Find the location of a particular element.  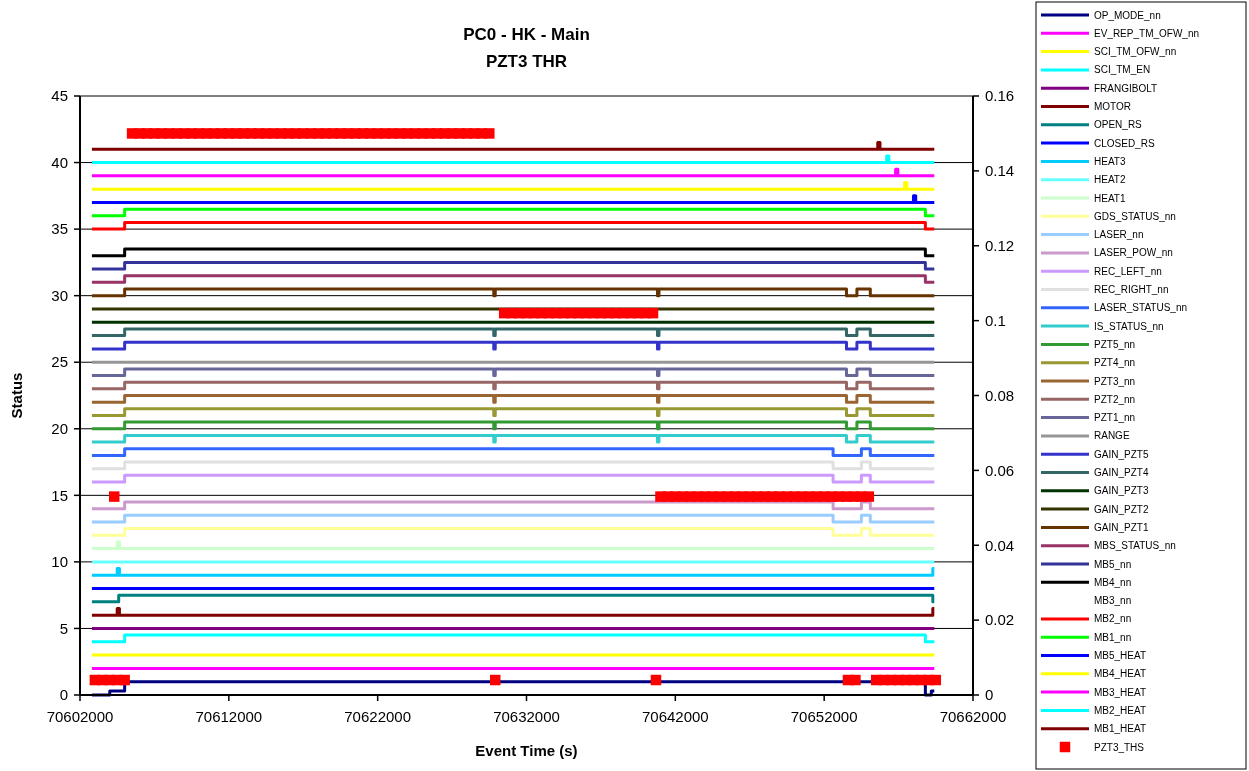

y2-tick-label: 0 is located at coordinates (989, 695).